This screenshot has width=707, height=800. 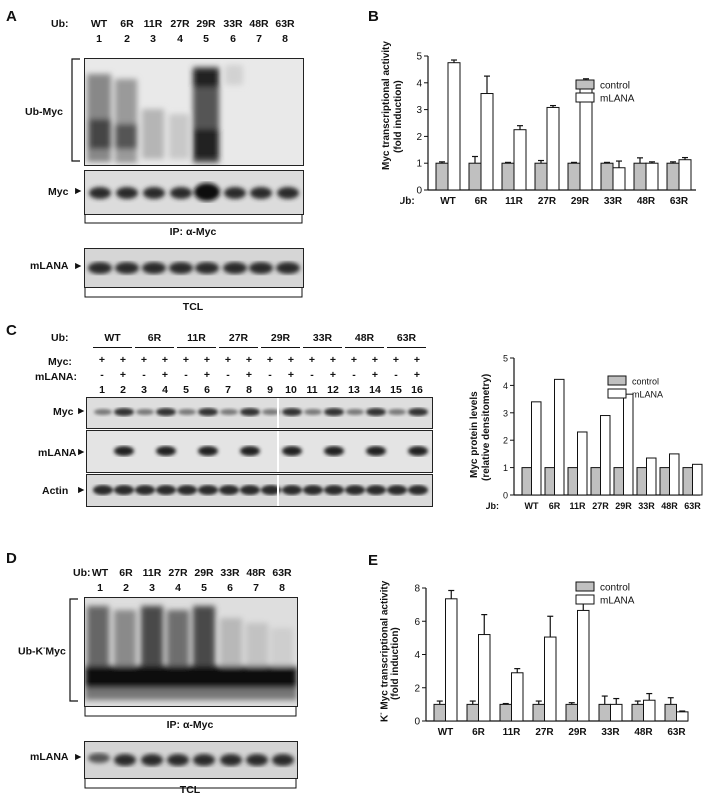 I want to click on x-tick-label: 27R, so click(x=547, y=201).